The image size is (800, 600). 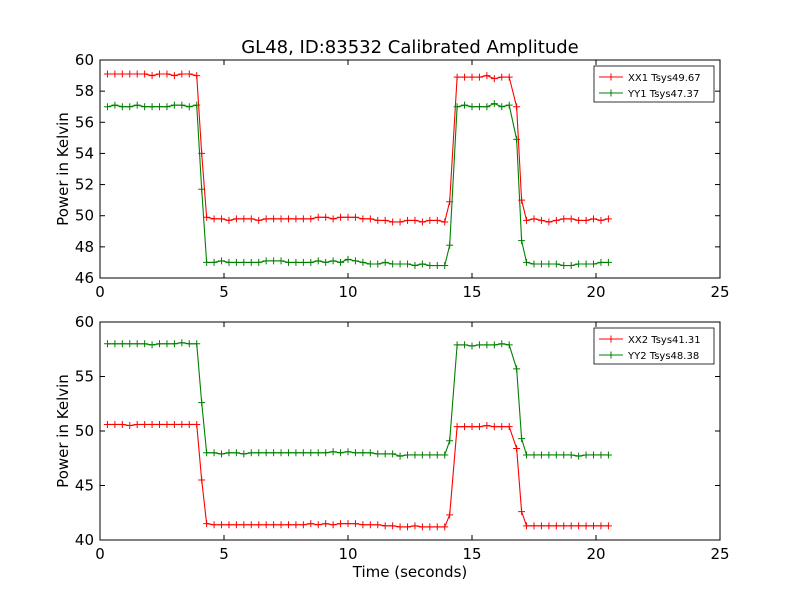 I want to click on legend-label: YY2 Tsys48.38, so click(x=663, y=356).